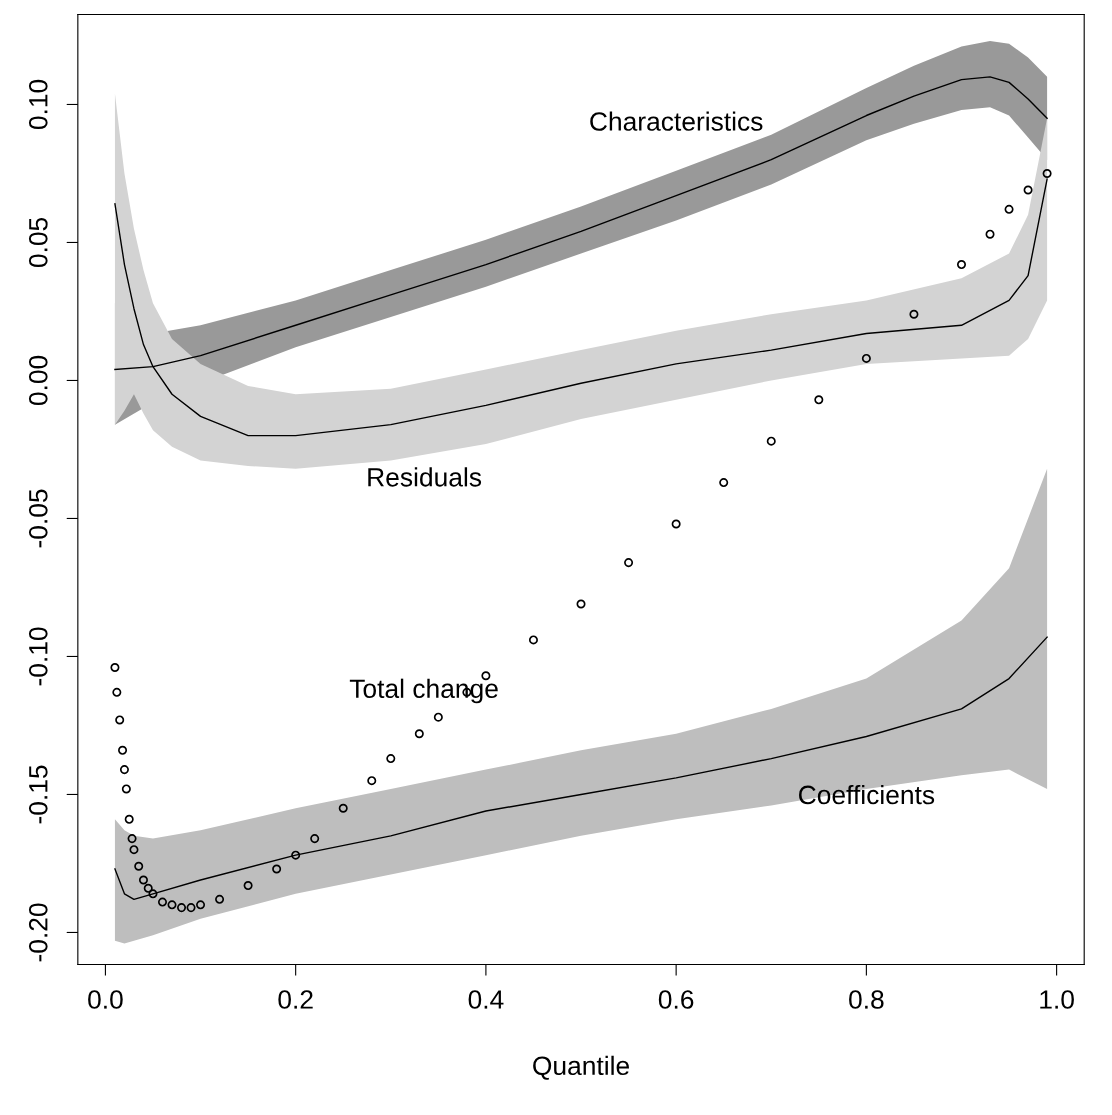 This screenshot has height=1115, width=1112. Describe the element at coordinates (676, 121) in the screenshot. I see `series-label: Characteristics` at that location.